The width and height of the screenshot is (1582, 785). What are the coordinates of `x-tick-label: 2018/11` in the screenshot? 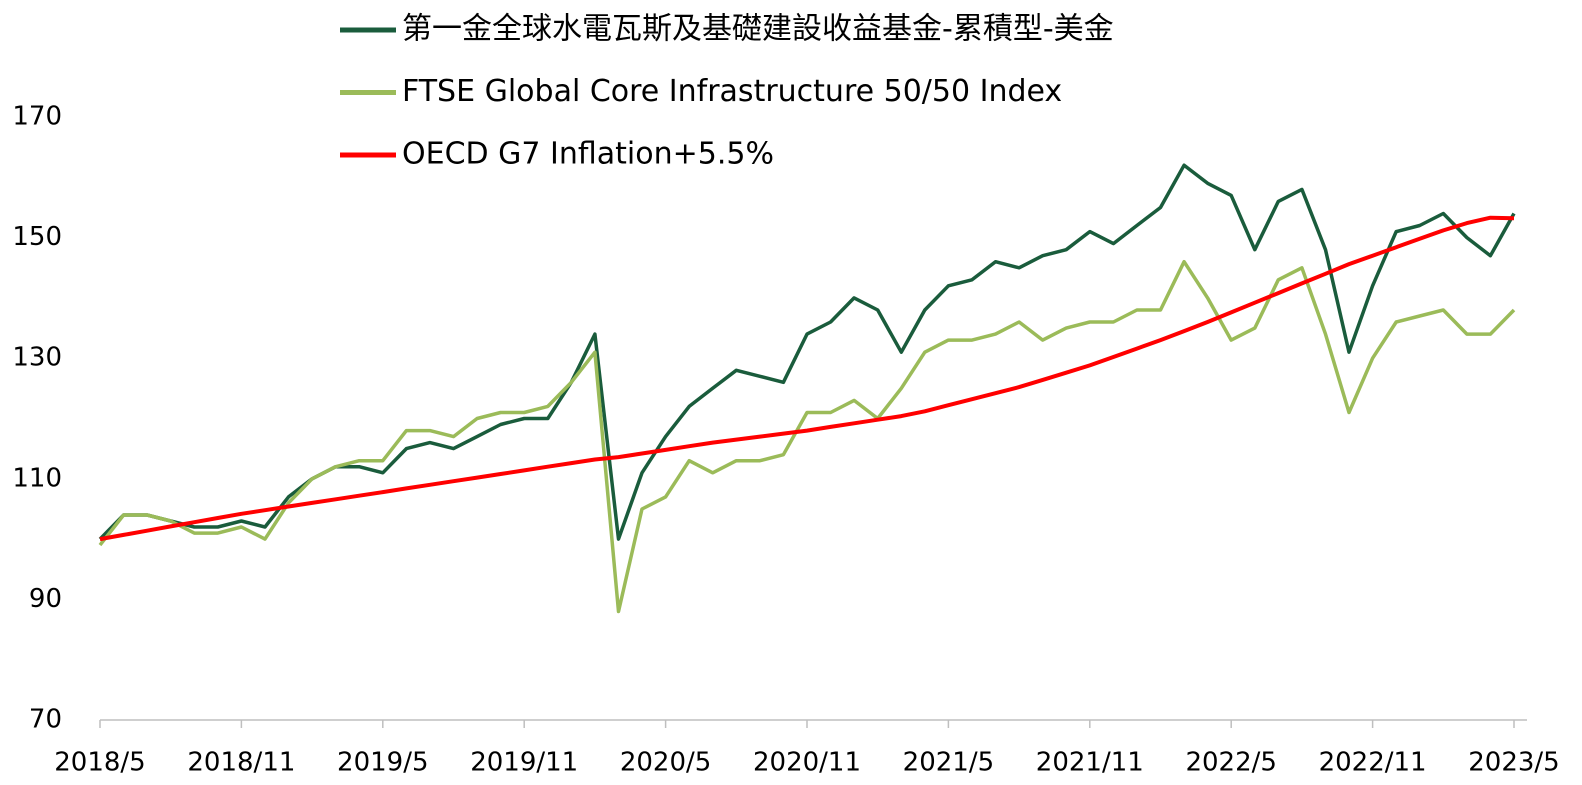 It's located at (241, 763).